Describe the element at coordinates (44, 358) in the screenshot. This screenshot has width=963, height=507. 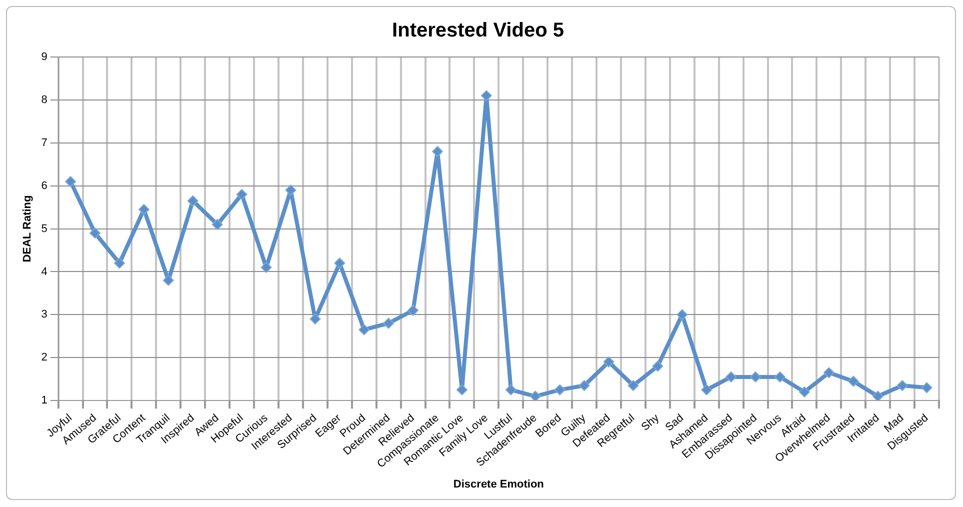
I see `y-tick-label: 2` at that location.